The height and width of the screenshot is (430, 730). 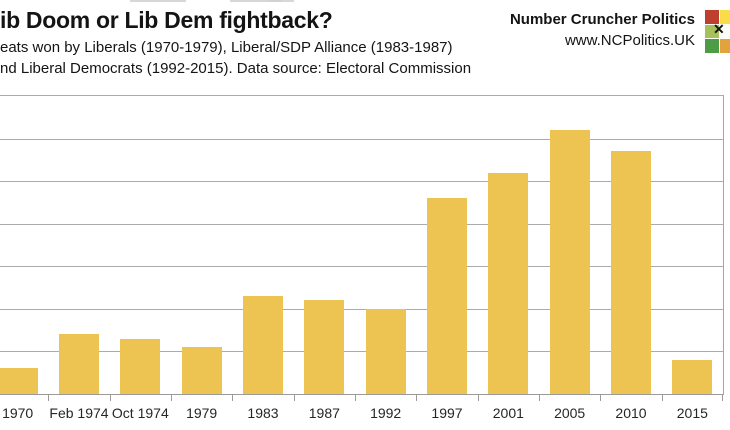 I want to click on bar-1997, so click(x=447, y=296).